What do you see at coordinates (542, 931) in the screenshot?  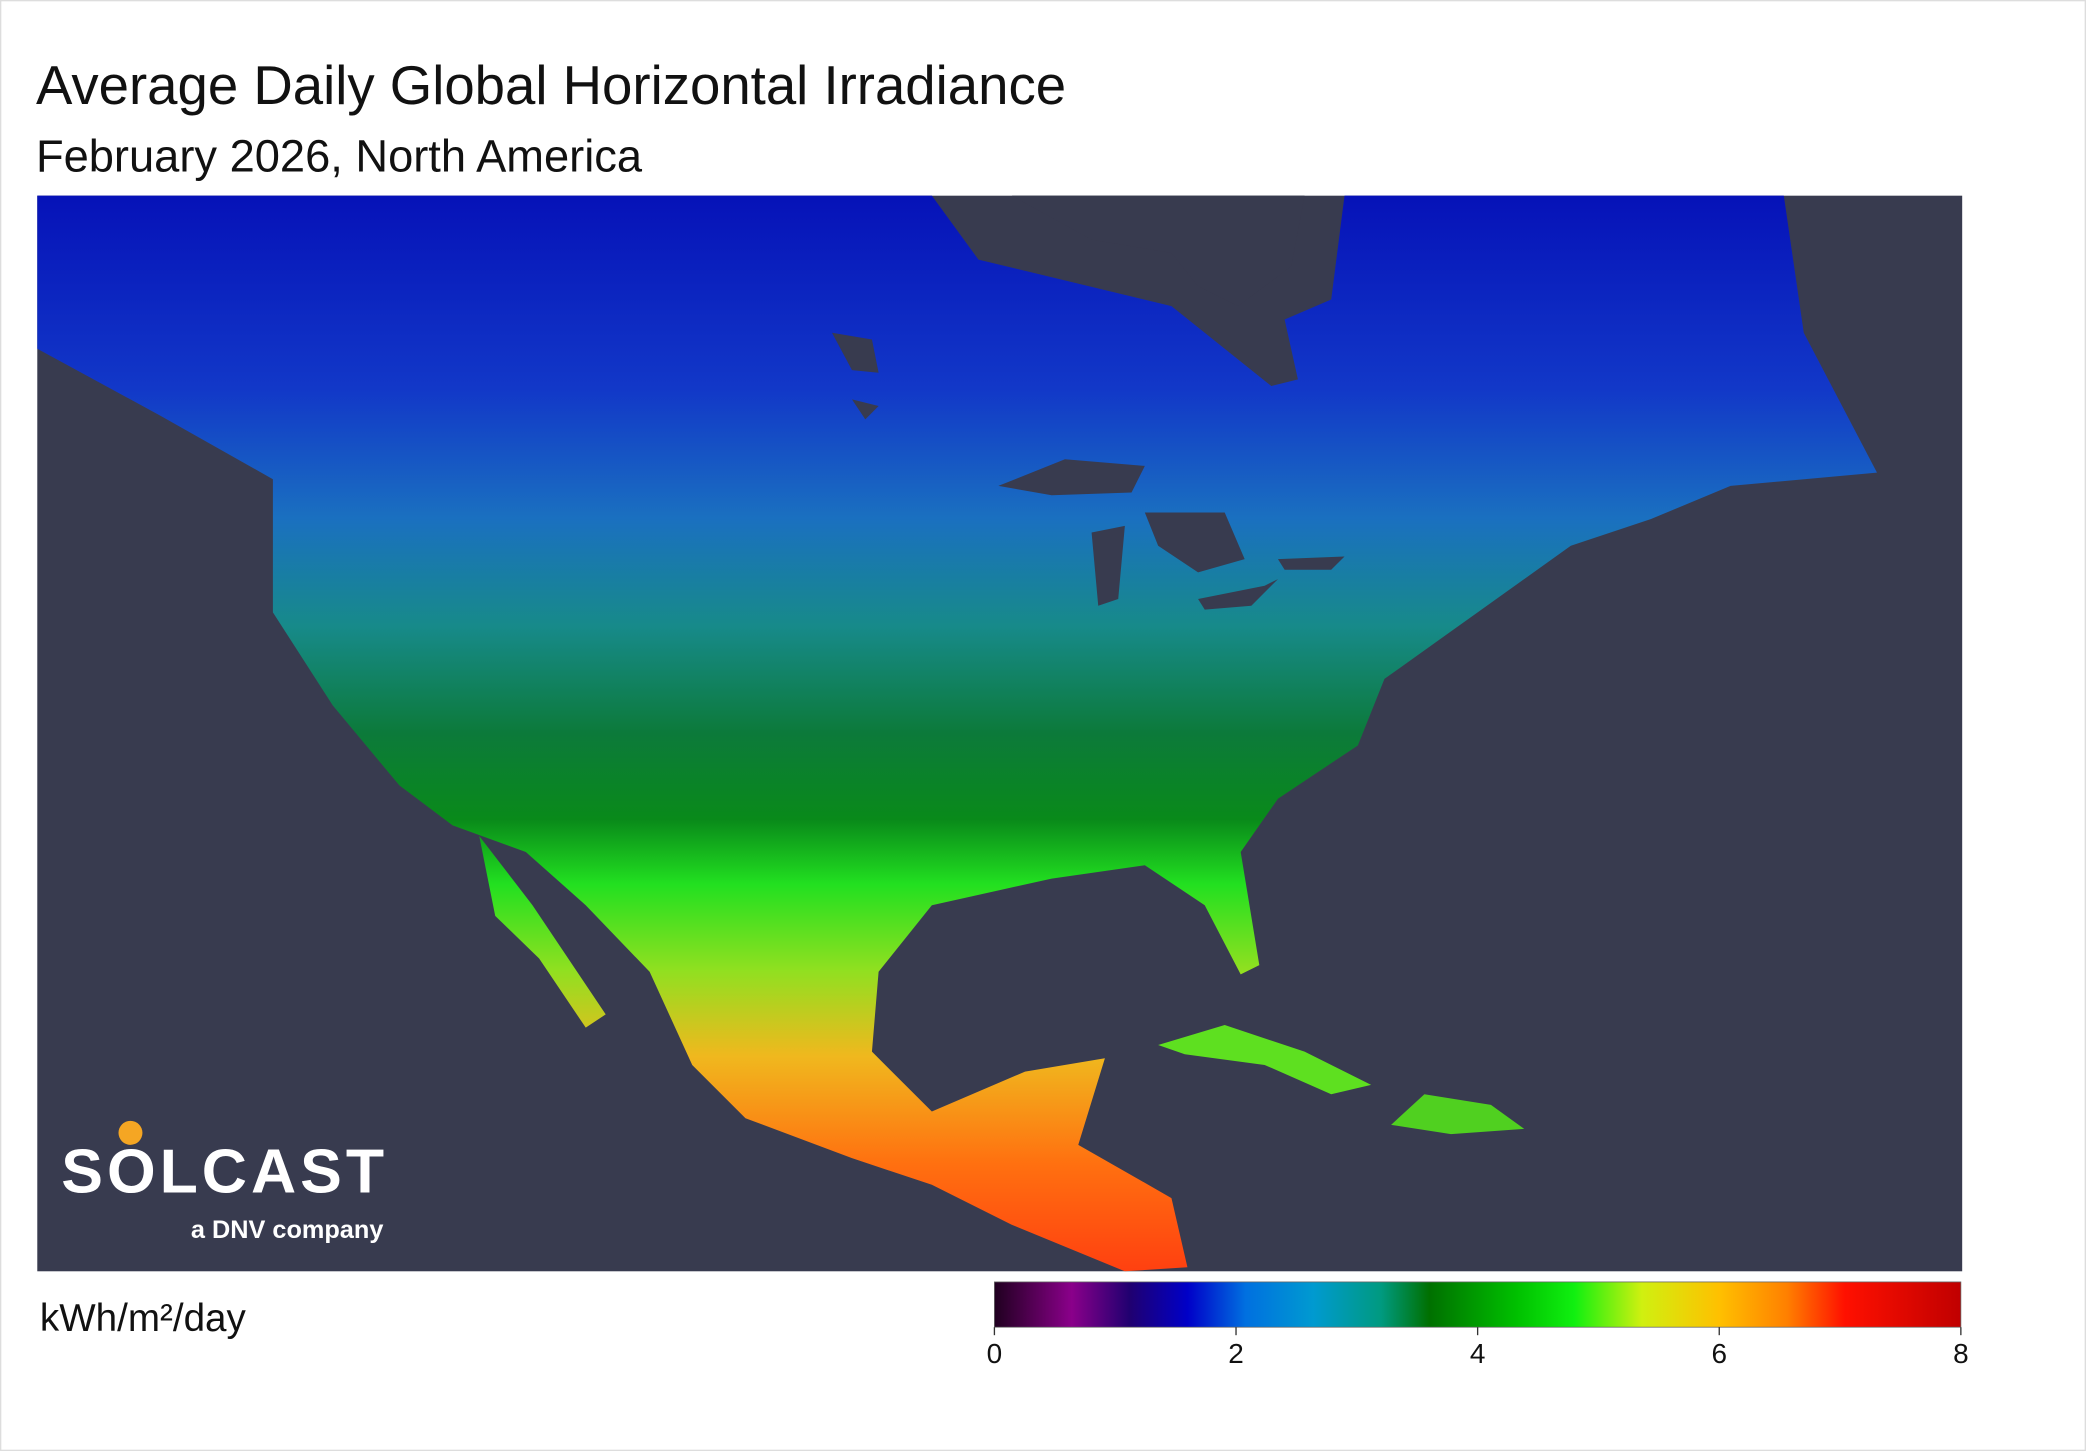 I see `baja` at bounding box center [542, 931].